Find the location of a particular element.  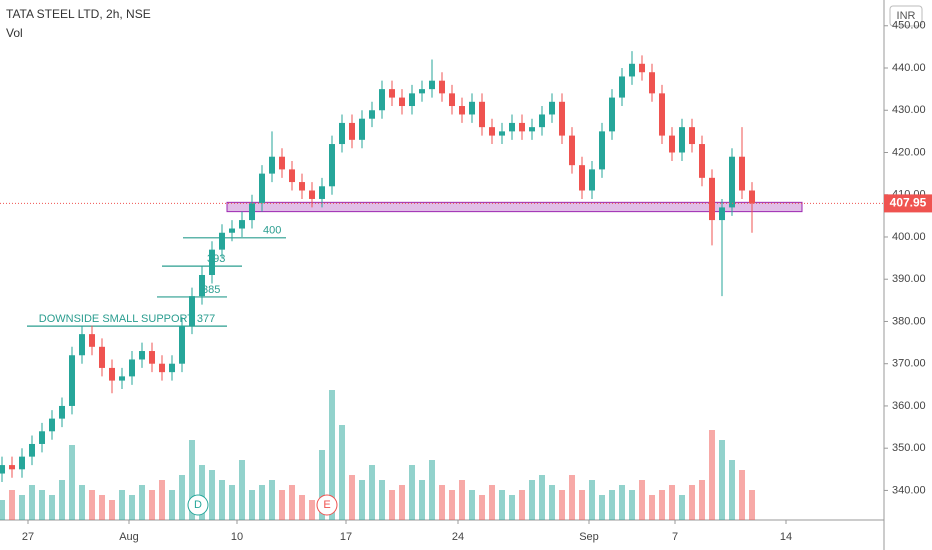

currency-button is located at coordinates (906, 16).